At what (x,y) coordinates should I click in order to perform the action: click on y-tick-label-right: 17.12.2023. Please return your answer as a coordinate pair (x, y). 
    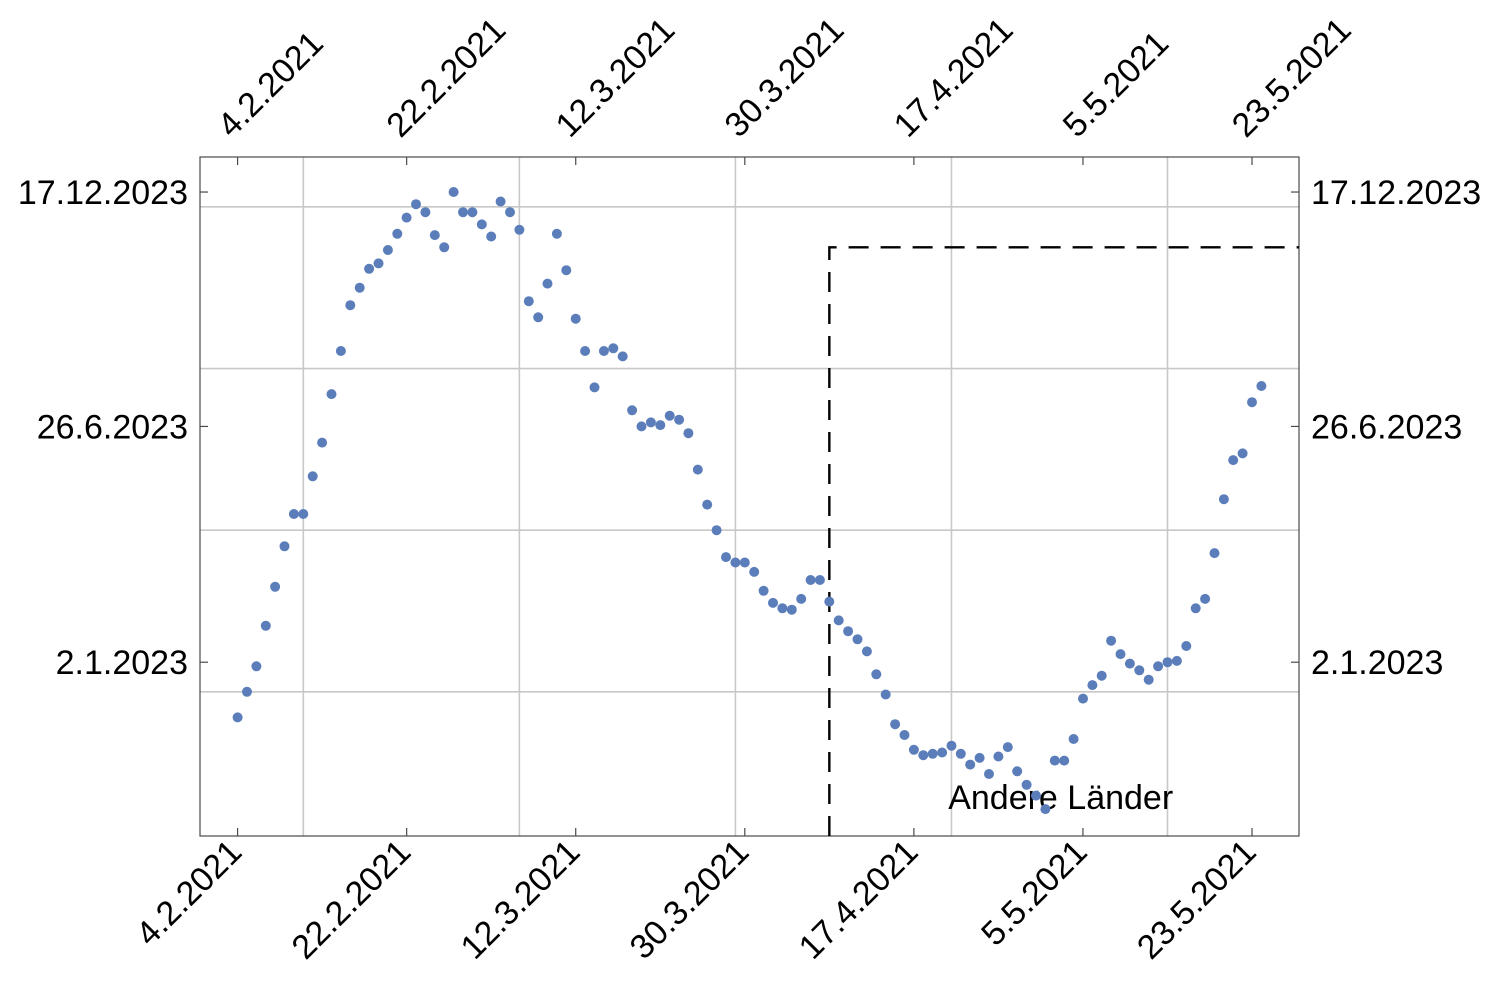
    Looking at the image, I should click on (1396, 193).